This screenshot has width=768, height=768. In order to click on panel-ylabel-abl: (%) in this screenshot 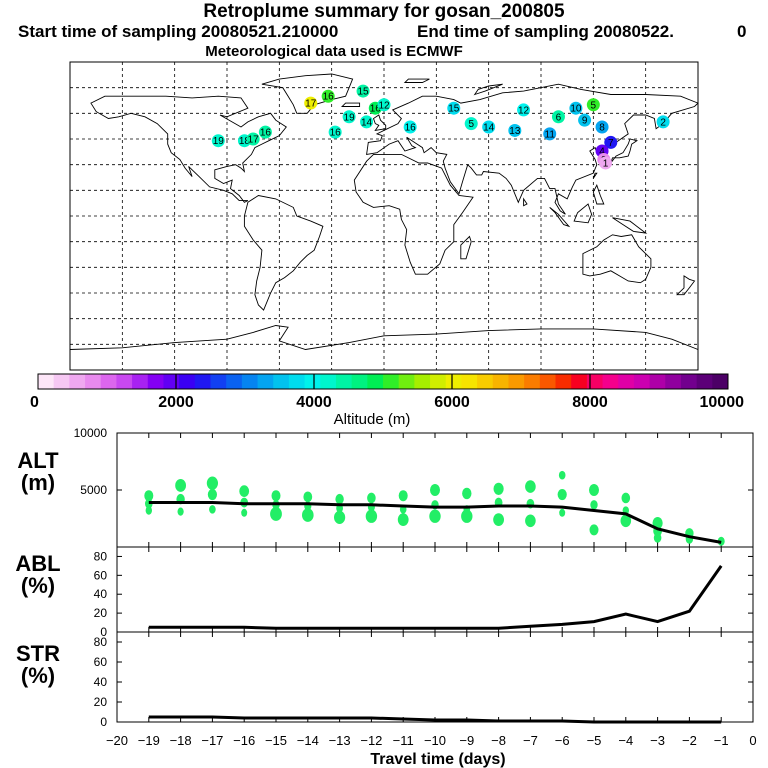, I will do `click(38, 585)`.